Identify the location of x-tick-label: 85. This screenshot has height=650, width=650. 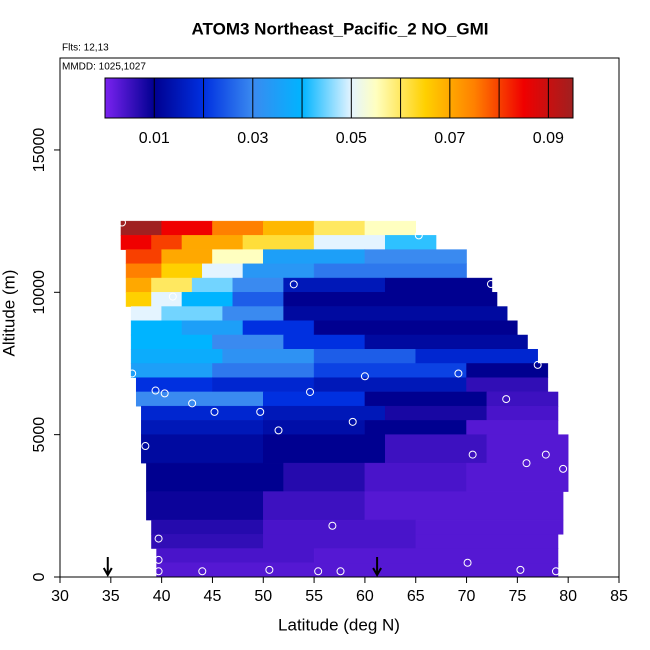
(619, 596).